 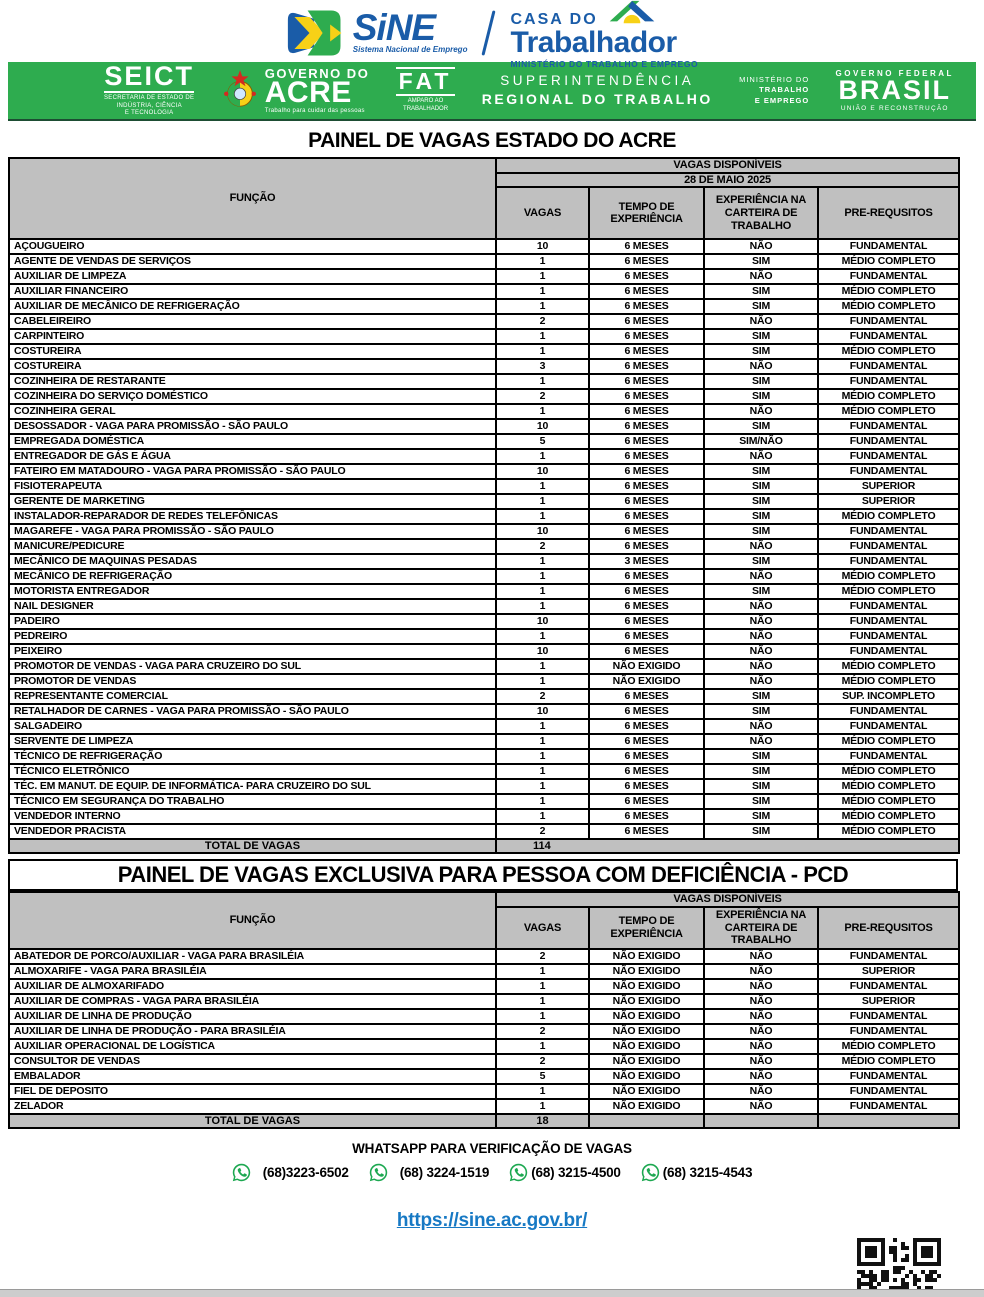 What do you see at coordinates (484, 487) in the screenshot?
I see `table-row: FISIOTERAPEUTA 1 6 MESES SIM SUPERIOR` at bounding box center [484, 487].